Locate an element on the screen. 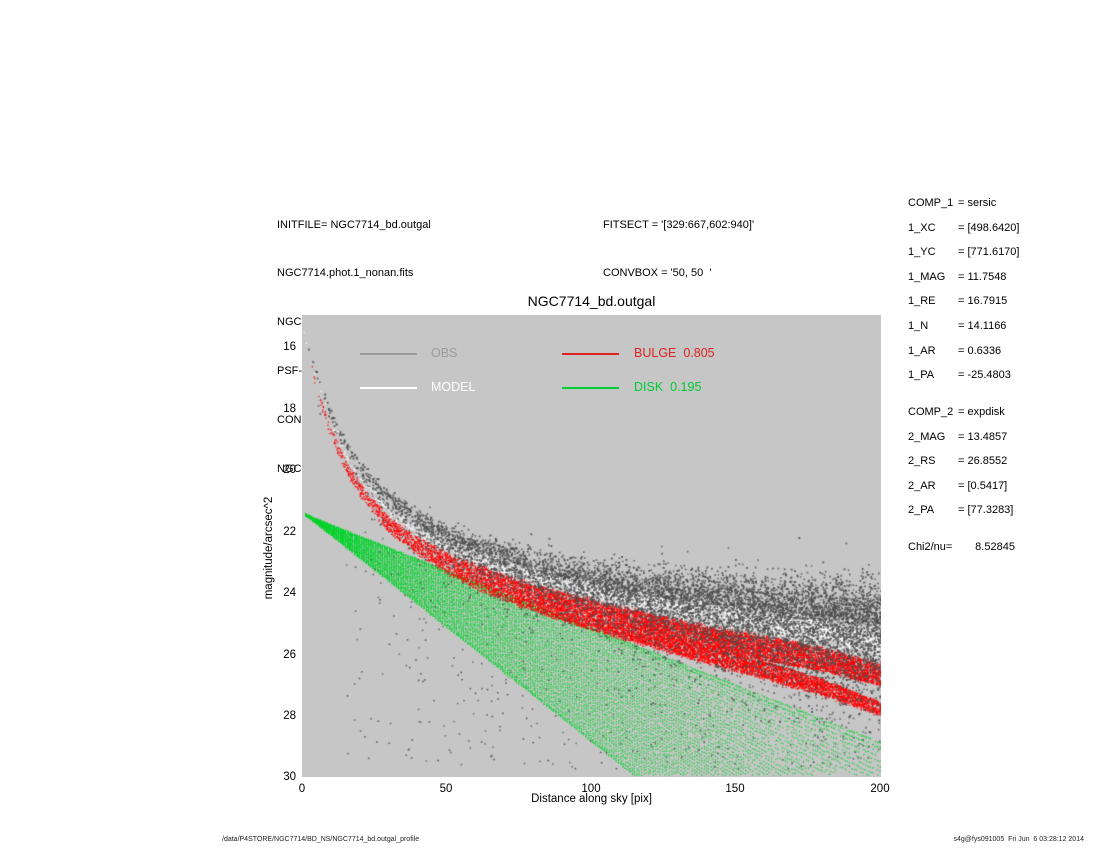 The height and width of the screenshot is (850, 1100). param-value: = [77.3283] is located at coordinates (986, 510).